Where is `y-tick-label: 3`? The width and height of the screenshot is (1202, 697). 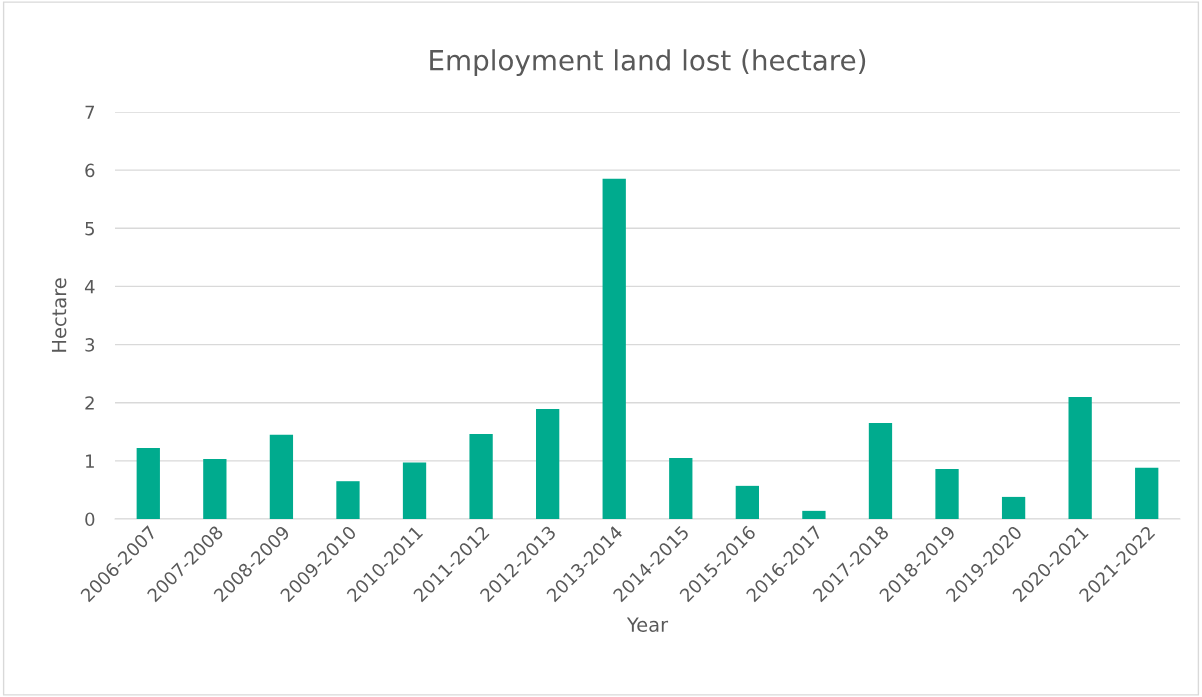 y-tick-label: 3 is located at coordinates (90, 345).